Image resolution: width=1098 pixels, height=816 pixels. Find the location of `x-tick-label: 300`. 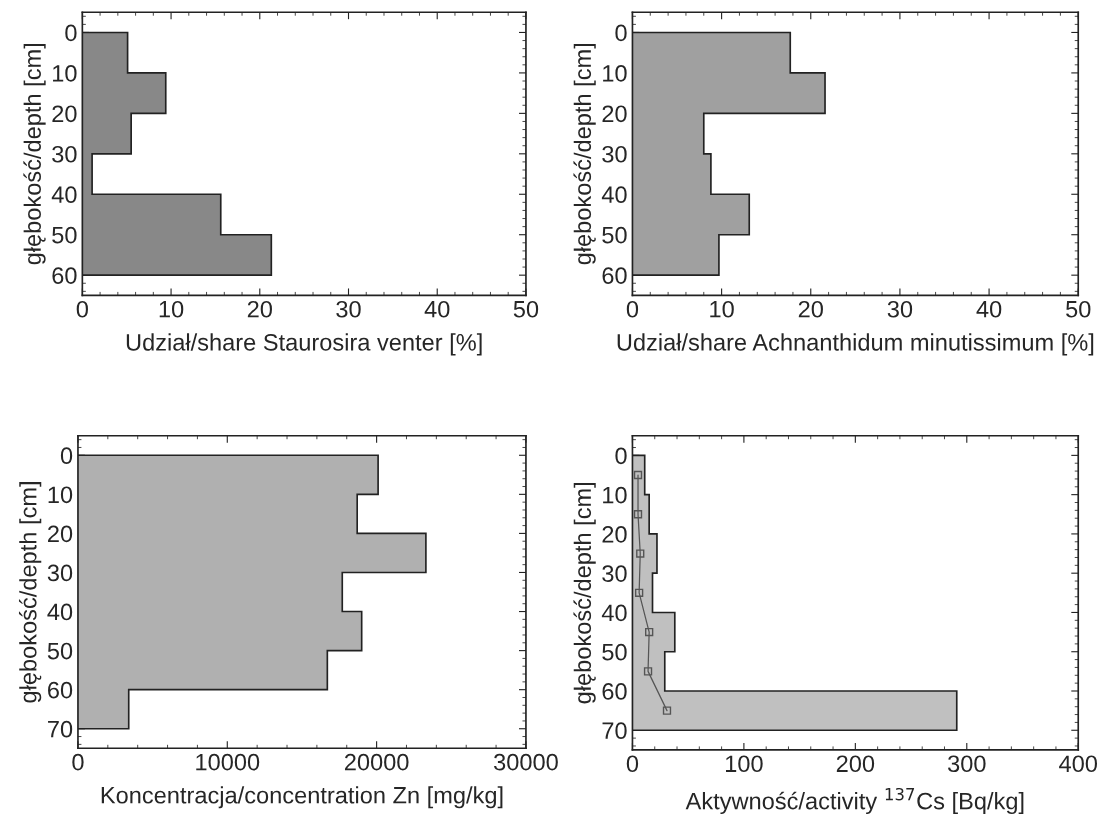

x-tick-label: 300 is located at coordinates (966, 764).